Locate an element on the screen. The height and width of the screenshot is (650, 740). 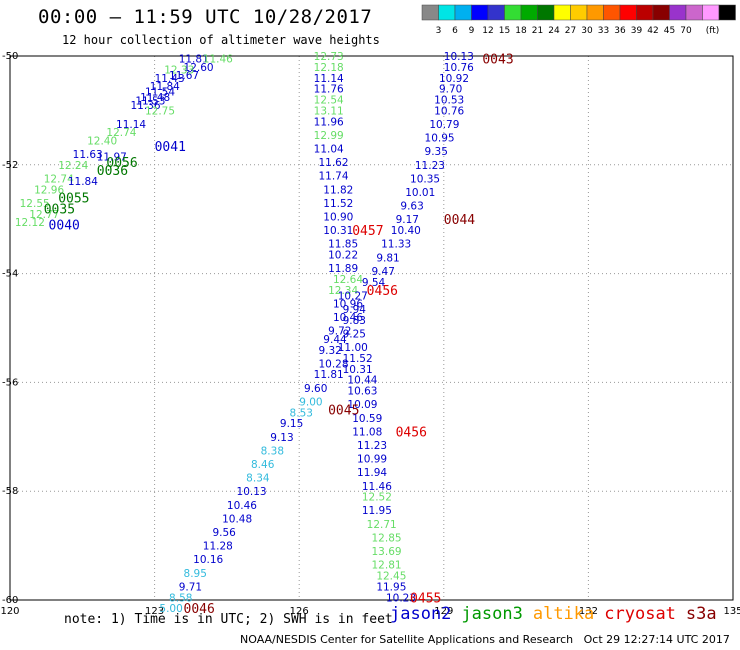
wave-height-point: 12.12 is located at coordinates (30, 223).